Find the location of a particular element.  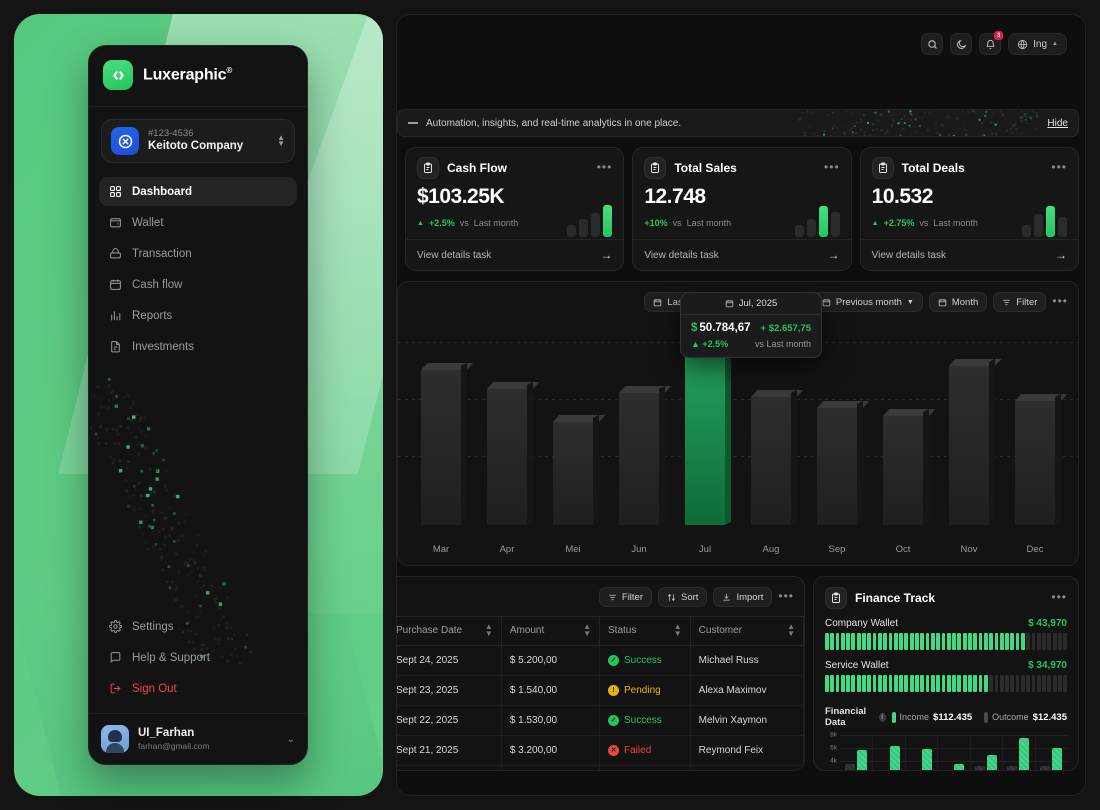

banner-hide-button: Hide is located at coordinates (1057, 123).